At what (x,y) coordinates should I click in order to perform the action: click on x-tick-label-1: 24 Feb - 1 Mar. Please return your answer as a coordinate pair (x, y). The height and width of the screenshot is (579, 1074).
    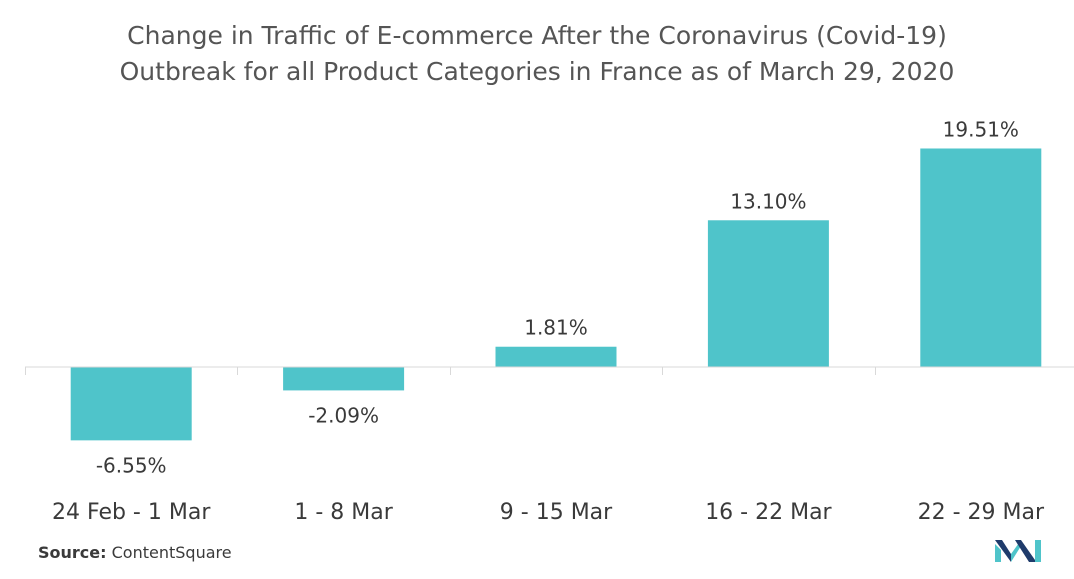
    Looking at the image, I should click on (131, 512).